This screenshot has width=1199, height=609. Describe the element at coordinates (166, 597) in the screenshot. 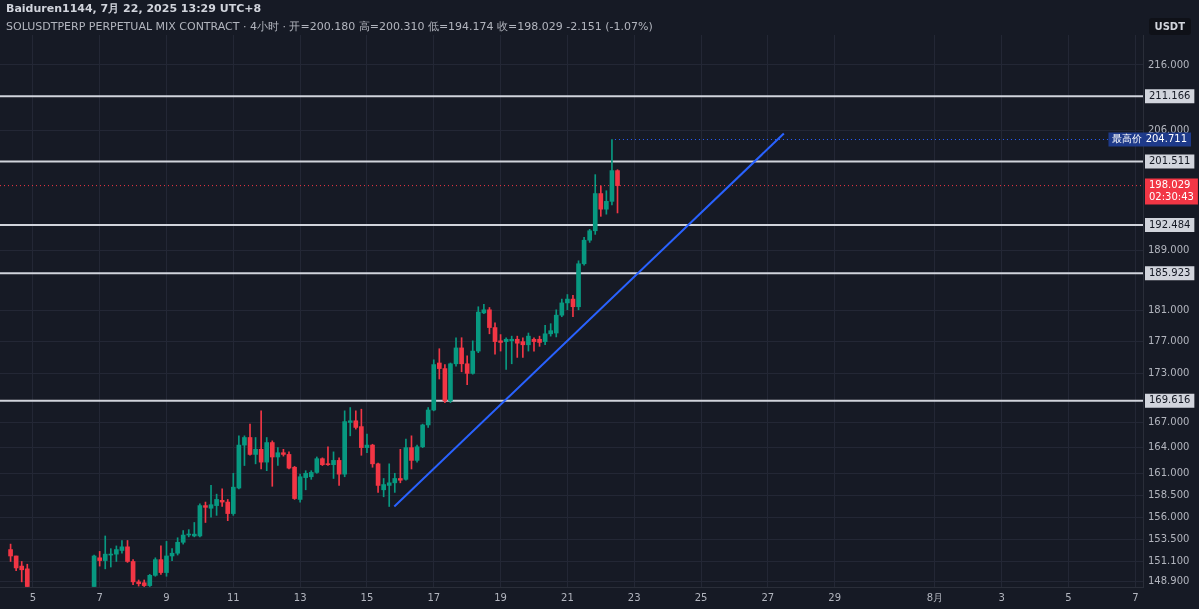

I see `x-tick-label: 9` at that location.